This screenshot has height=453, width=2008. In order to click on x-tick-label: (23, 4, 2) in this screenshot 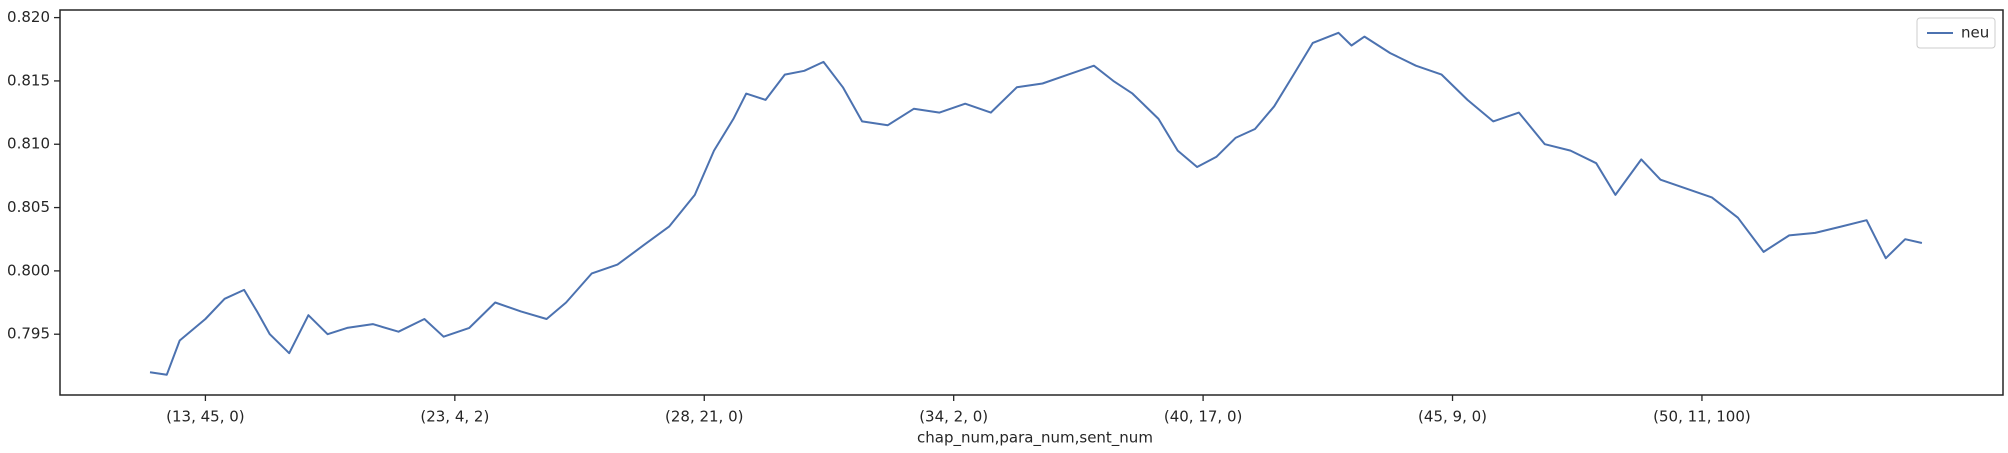, I will do `click(454, 417)`.